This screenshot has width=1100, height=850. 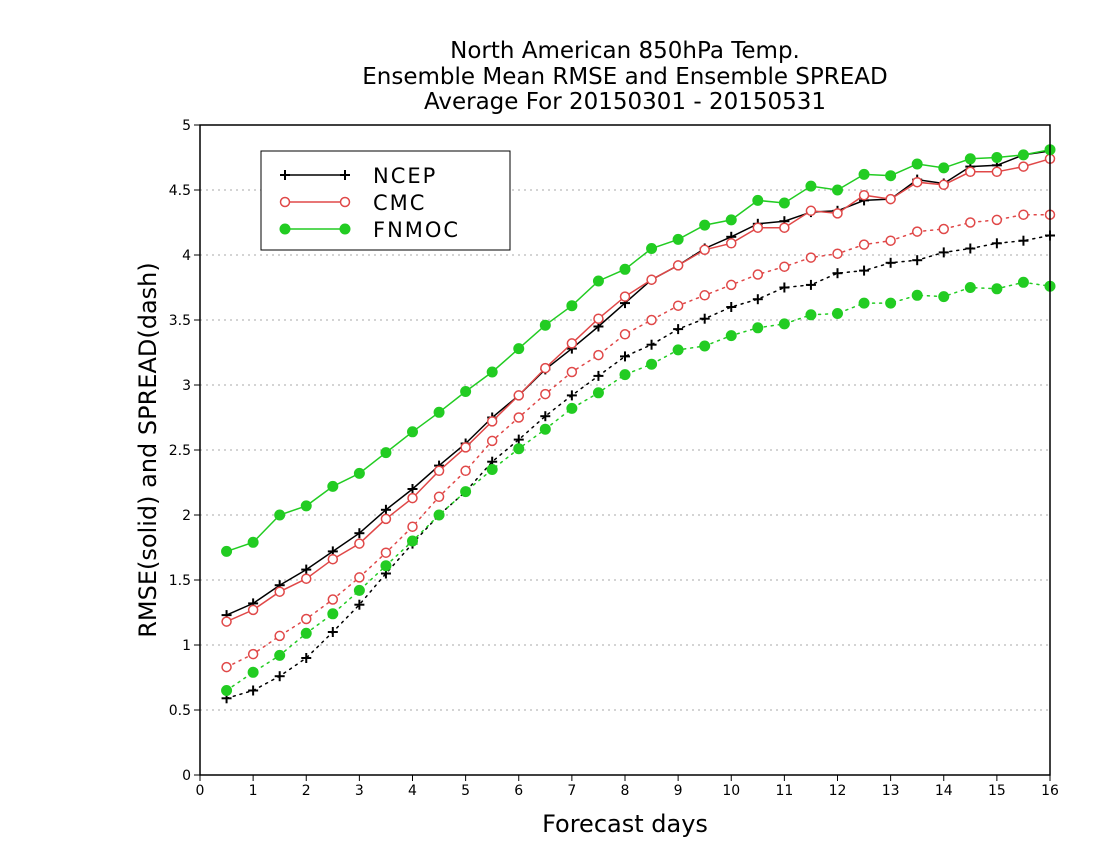 I want to click on y-tick-label: 4, so click(x=186, y=256).